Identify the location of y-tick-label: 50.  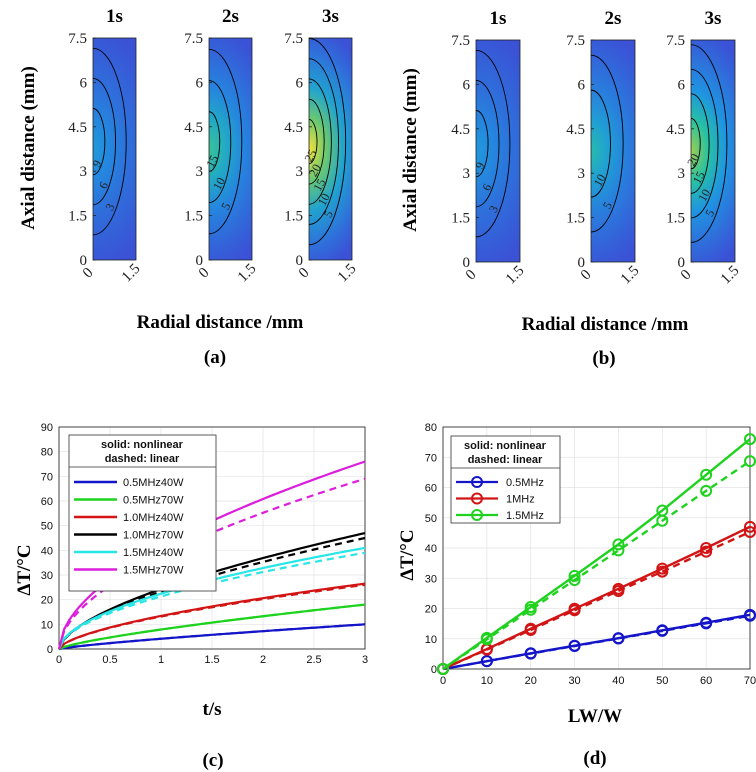
(47, 527).